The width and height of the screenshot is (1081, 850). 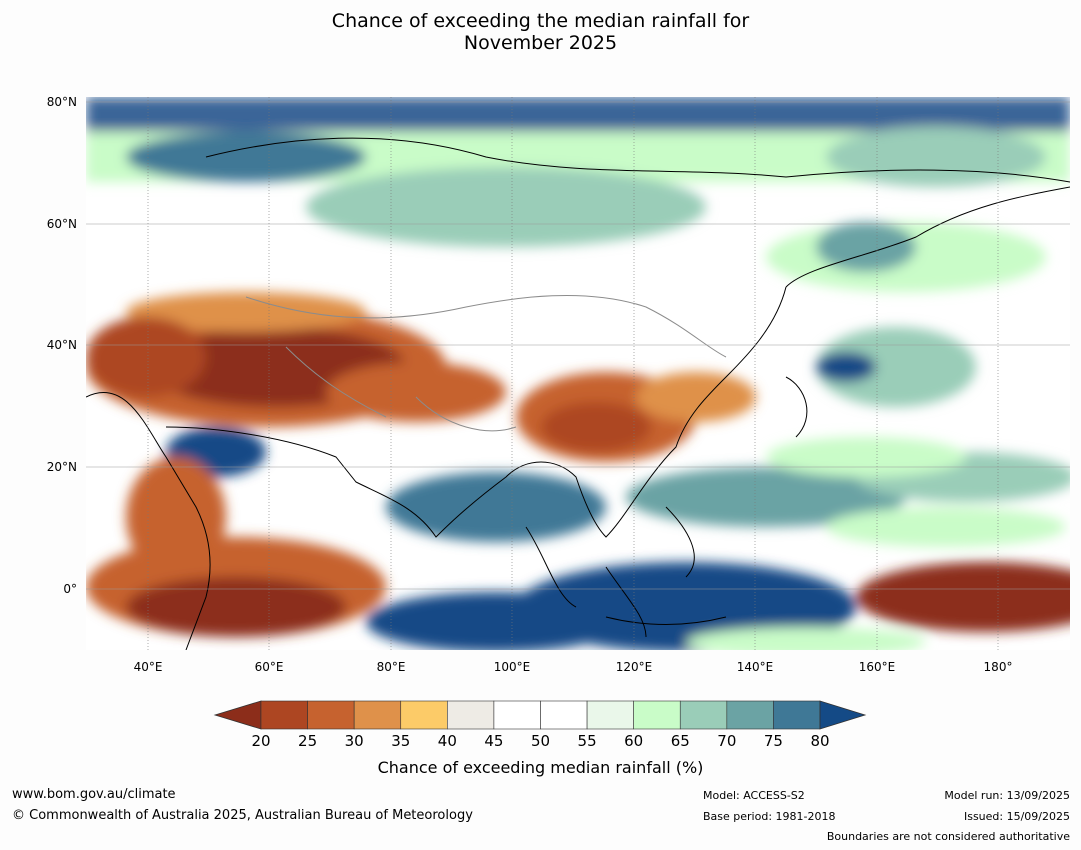 What do you see at coordinates (269, 667) in the screenshot?
I see `lon-label-60e: 60°E` at bounding box center [269, 667].